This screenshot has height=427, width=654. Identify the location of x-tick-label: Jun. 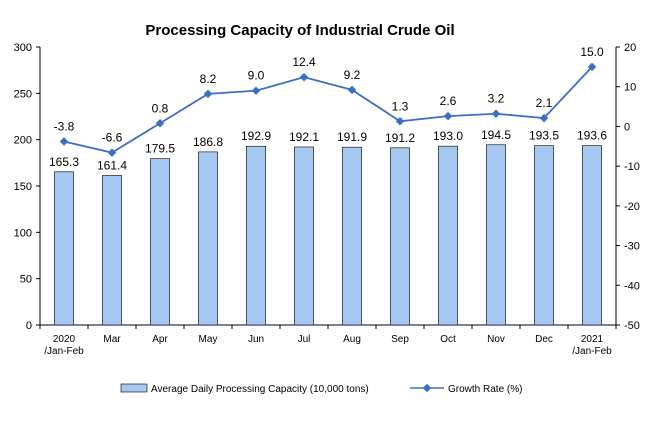
(256, 339).